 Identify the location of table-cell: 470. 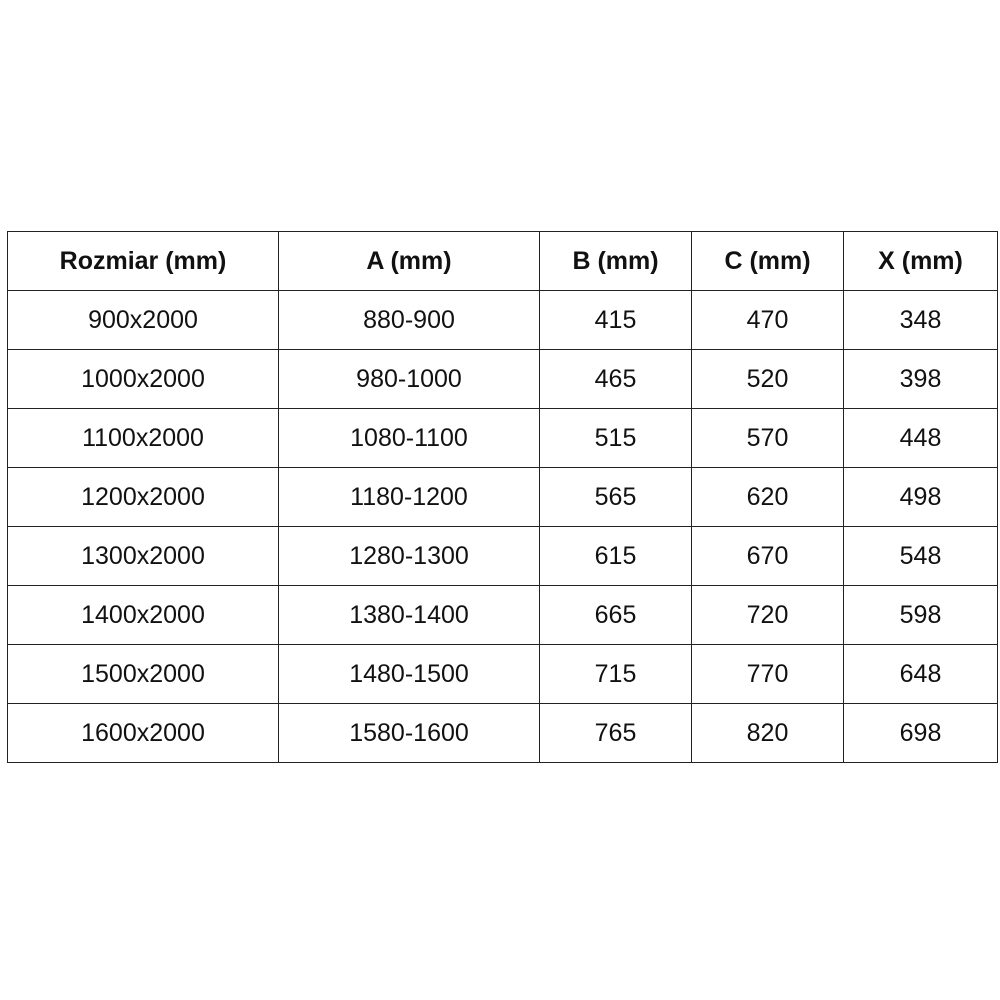
(767, 320).